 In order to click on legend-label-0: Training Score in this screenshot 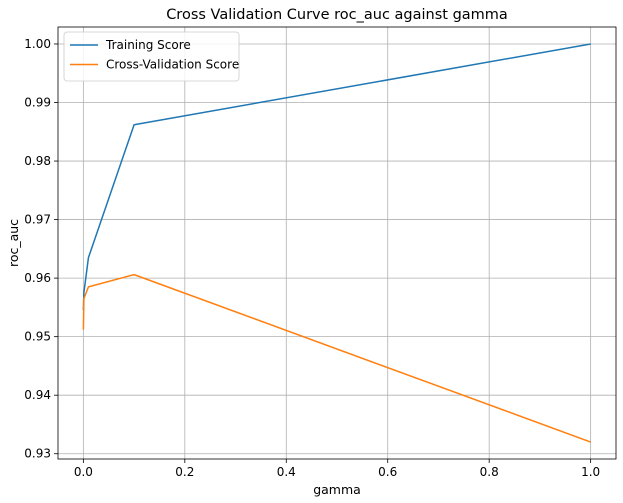, I will do `click(148, 45)`.